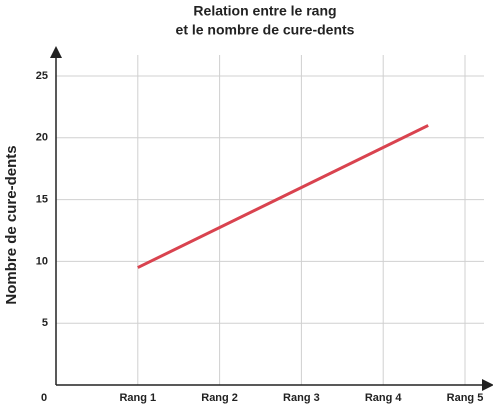  What do you see at coordinates (219, 398) in the screenshot?
I see `x-tick-label: Rang 2` at bounding box center [219, 398].